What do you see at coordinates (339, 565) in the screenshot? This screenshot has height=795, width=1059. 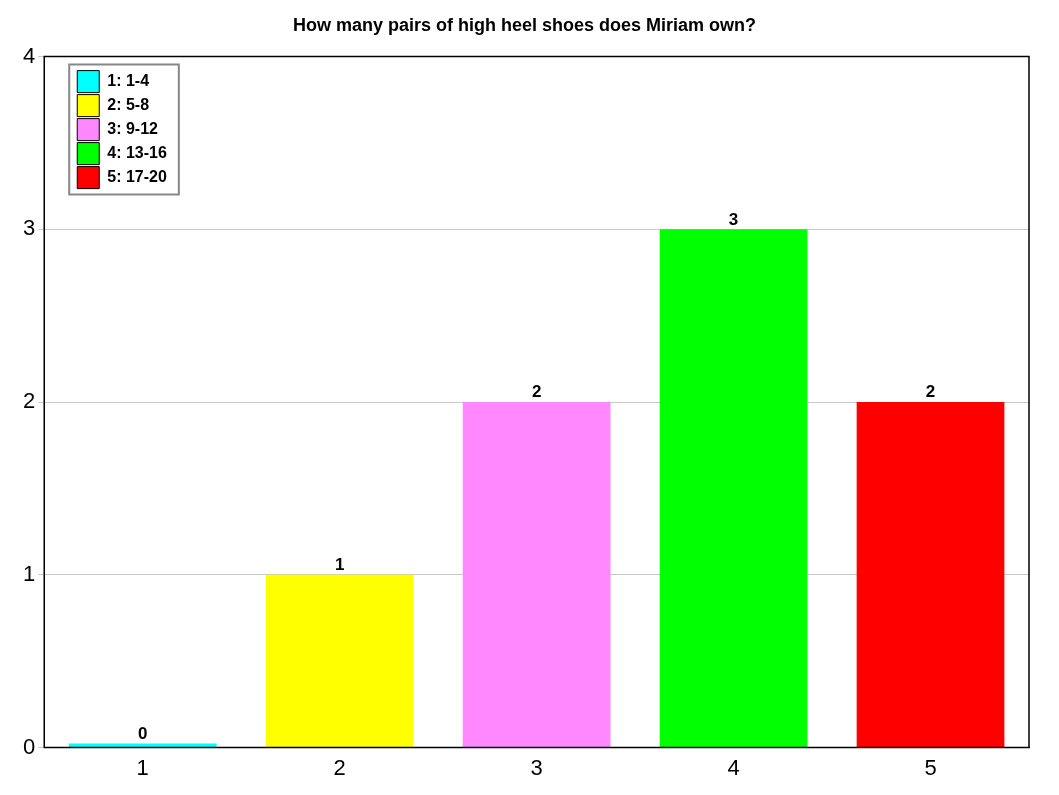 I see `data-label: 1` at bounding box center [339, 565].